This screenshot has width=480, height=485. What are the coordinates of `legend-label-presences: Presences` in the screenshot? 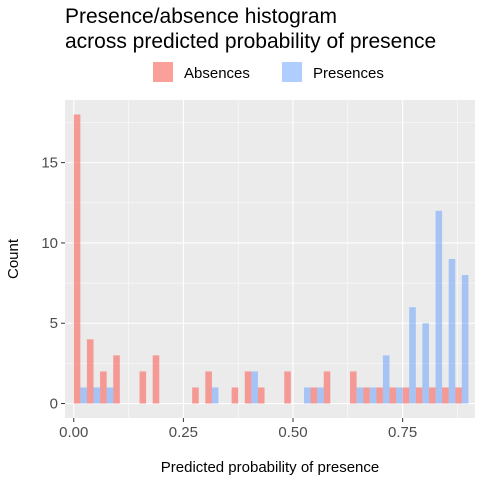 It's located at (348, 73).